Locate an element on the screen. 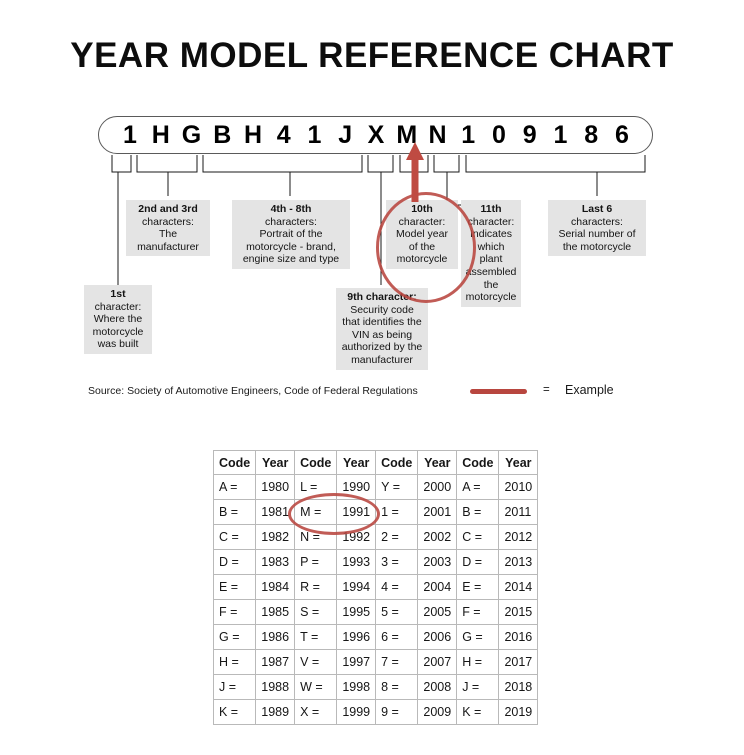  code-cell: 3 = is located at coordinates (397, 562).